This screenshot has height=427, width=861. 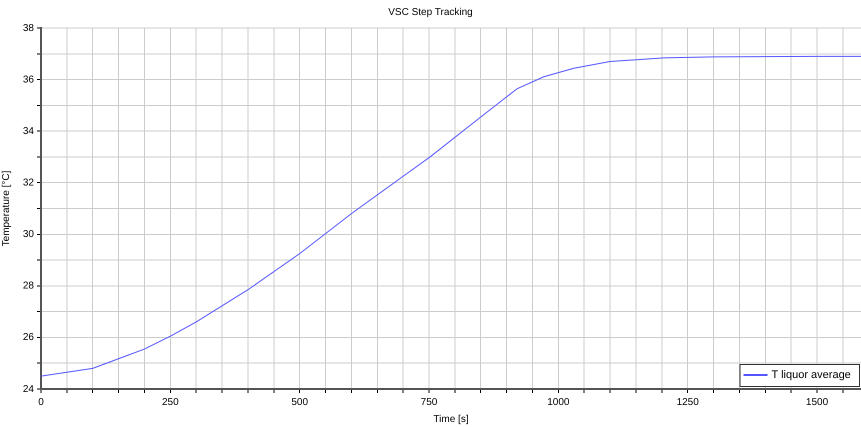 I want to click on x-tick-label: 500, so click(x=299, y=402).